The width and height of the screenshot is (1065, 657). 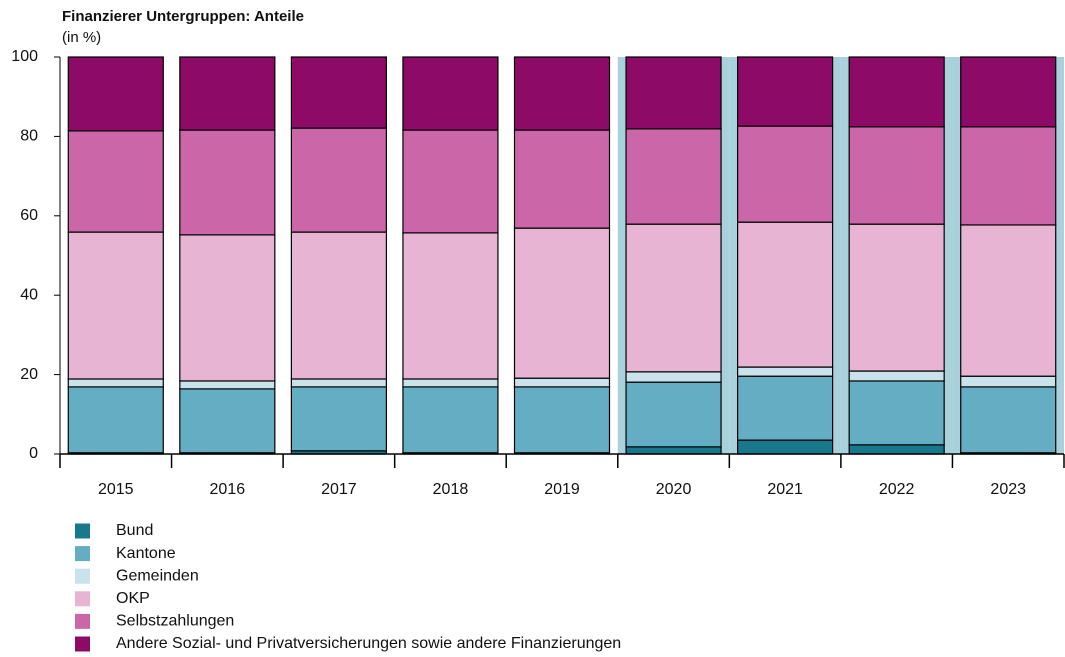 I want to click on legend-label: Kantone, so click(x=146, y=553).